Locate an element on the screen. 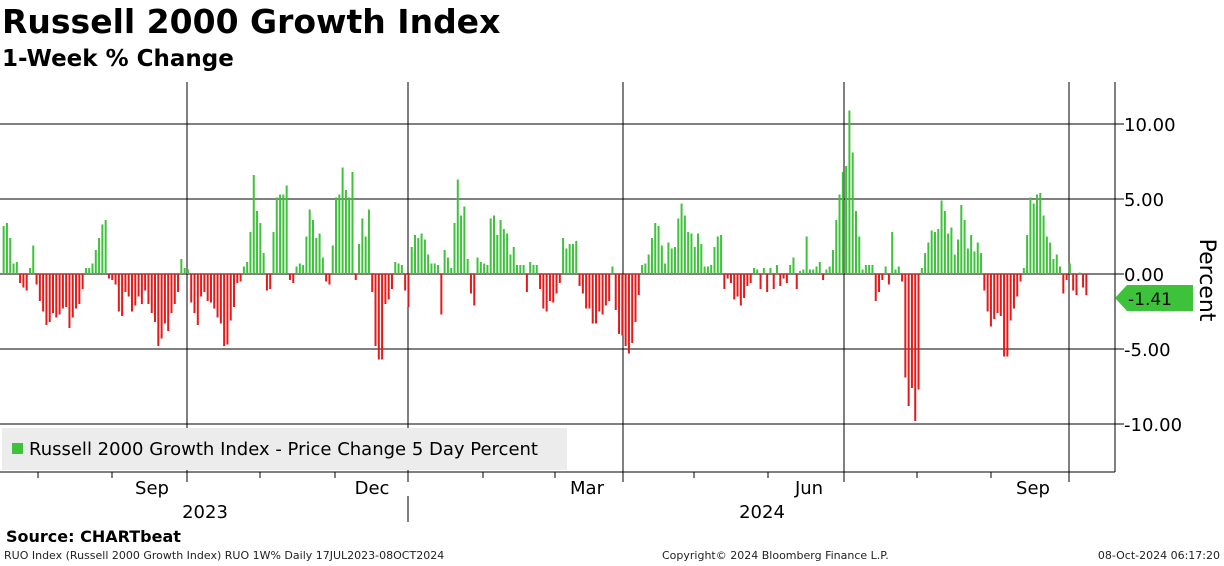 The height and width of the screenshot is (566, 1224). legend-box is located at coordinates (284, 449).